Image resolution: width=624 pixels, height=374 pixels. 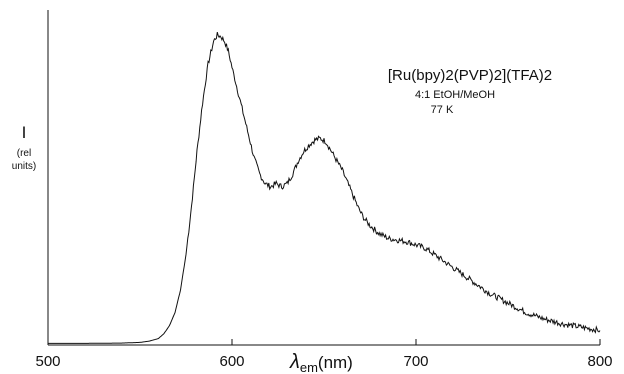 I want to click on x-axis-unit: (nm), so click(x=335, y=362).